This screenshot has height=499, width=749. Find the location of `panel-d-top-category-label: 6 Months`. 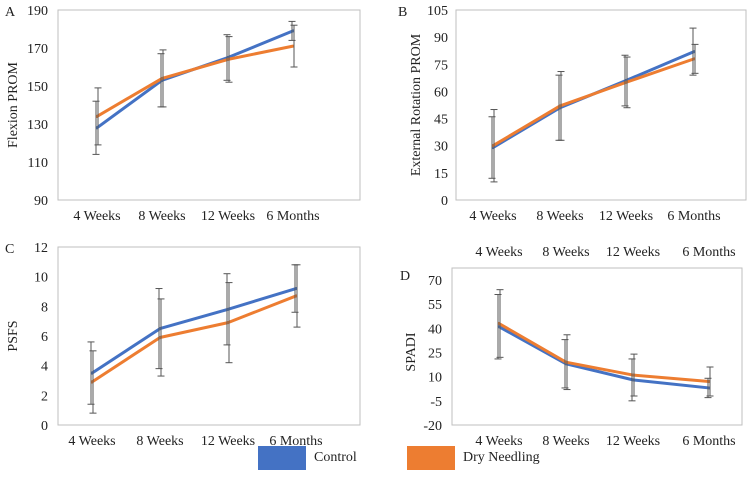

panel-d-top-category-label: 6 Months is located at coordinates (708, 252).